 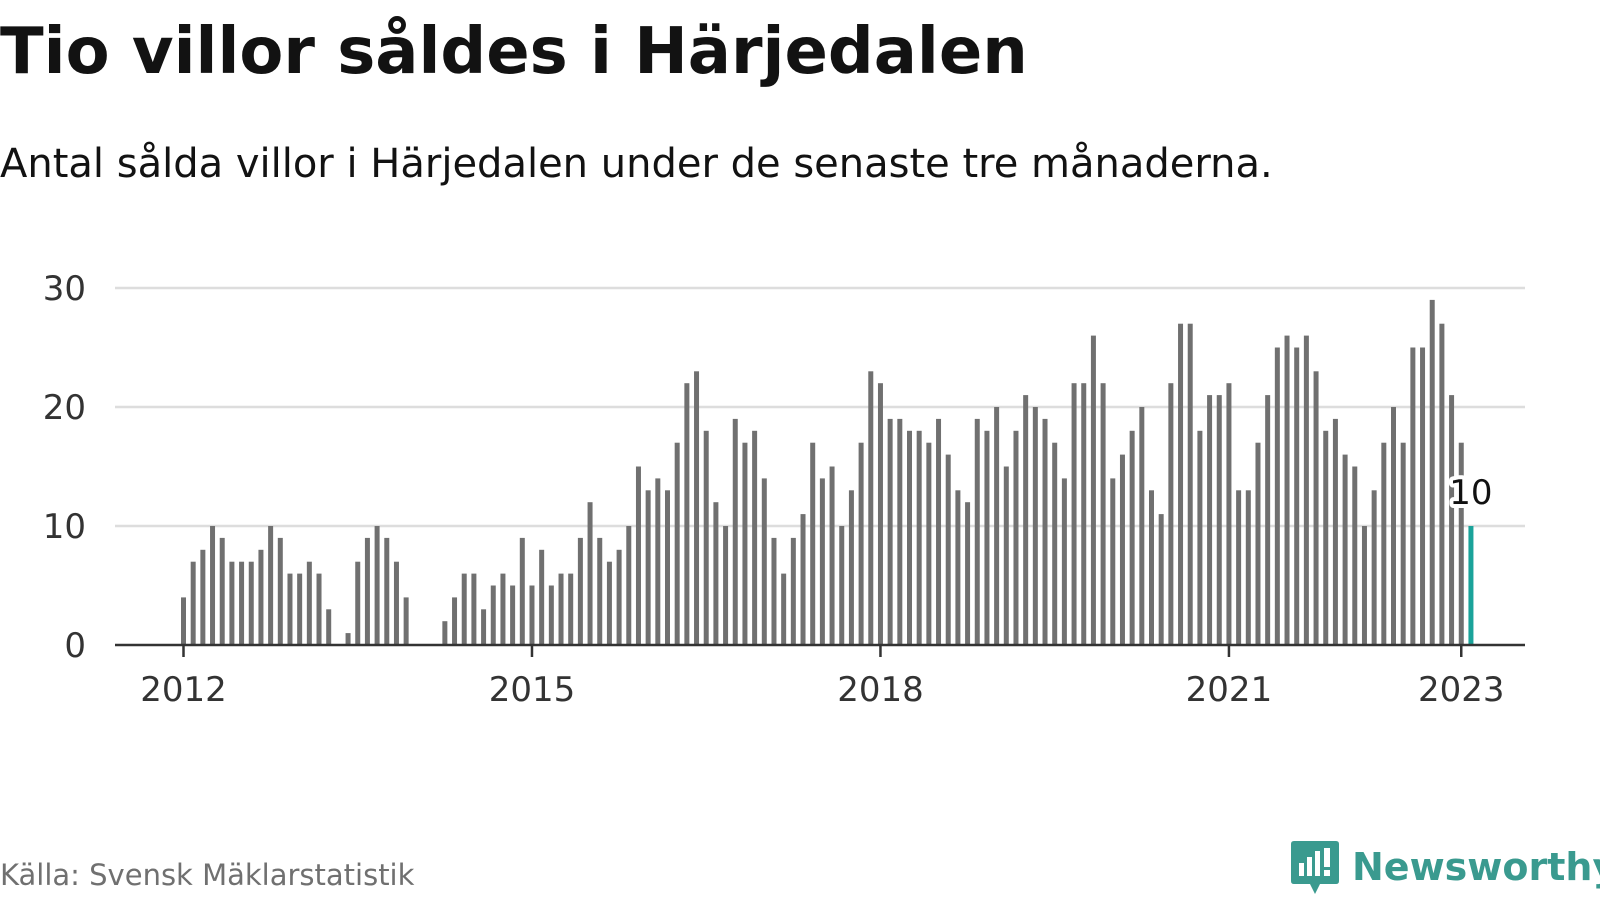 What do you see at coordinates (1471, 585) in the screenshot?
I see `bar-highlight` at bounding box center [1471, 585].